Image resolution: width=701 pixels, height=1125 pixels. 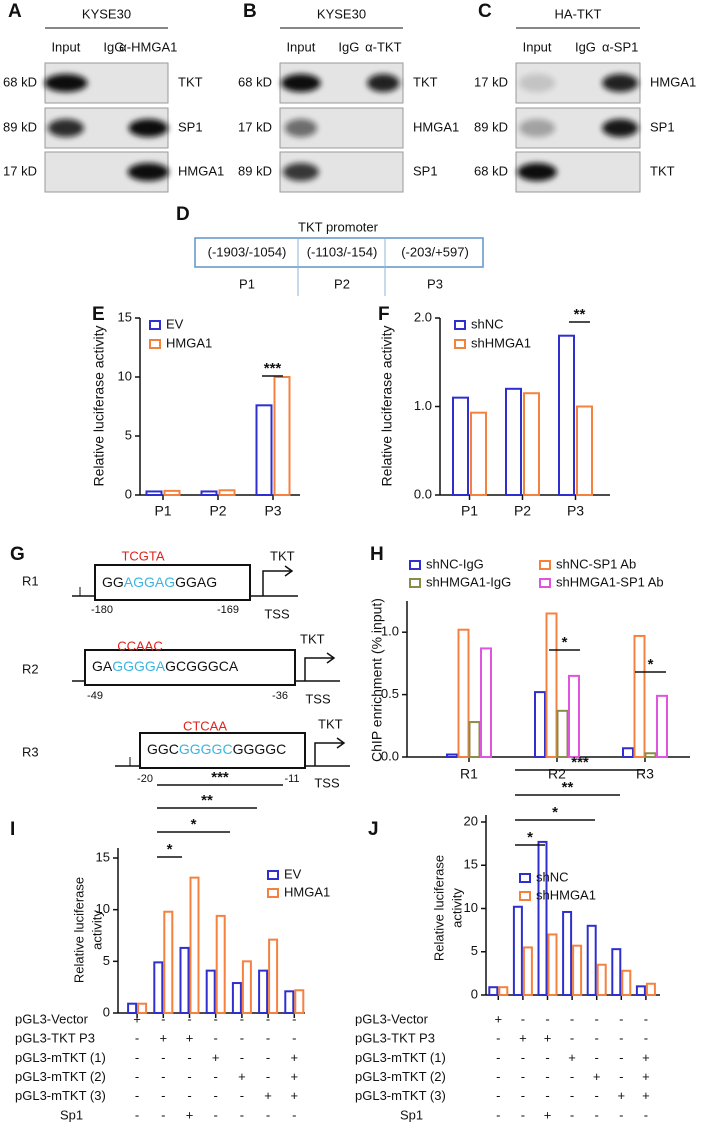 What do you see at coordinates (455, 563) in the screenshot?
I see `legend-label: shNC-IgG` at bounding box center [455, 563].